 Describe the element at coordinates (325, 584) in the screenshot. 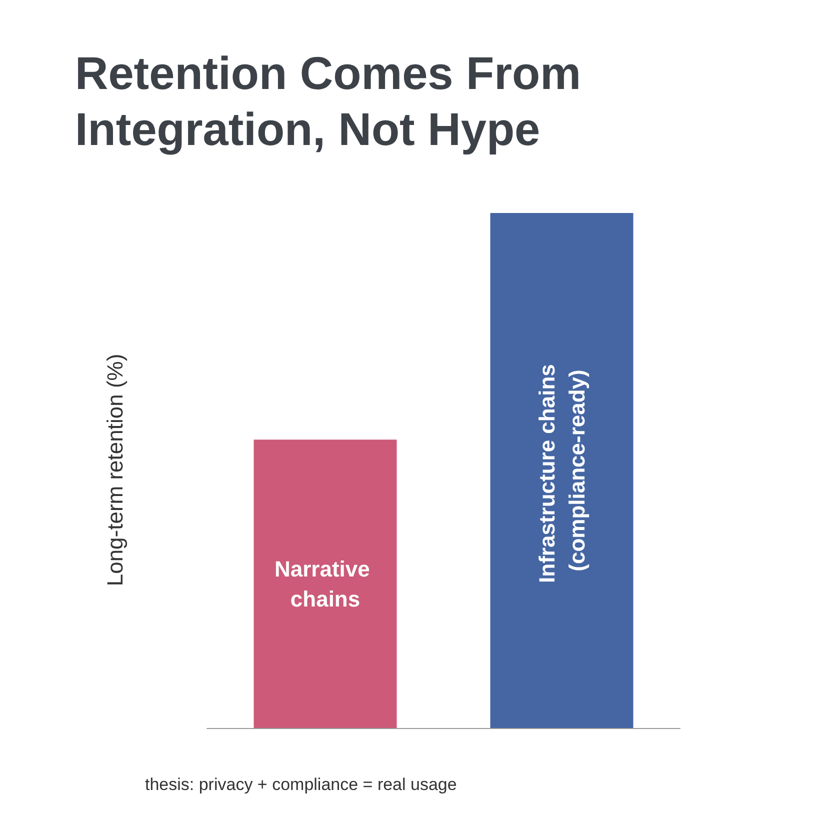

I see `x-tick-label: Narrative chains` at that location.